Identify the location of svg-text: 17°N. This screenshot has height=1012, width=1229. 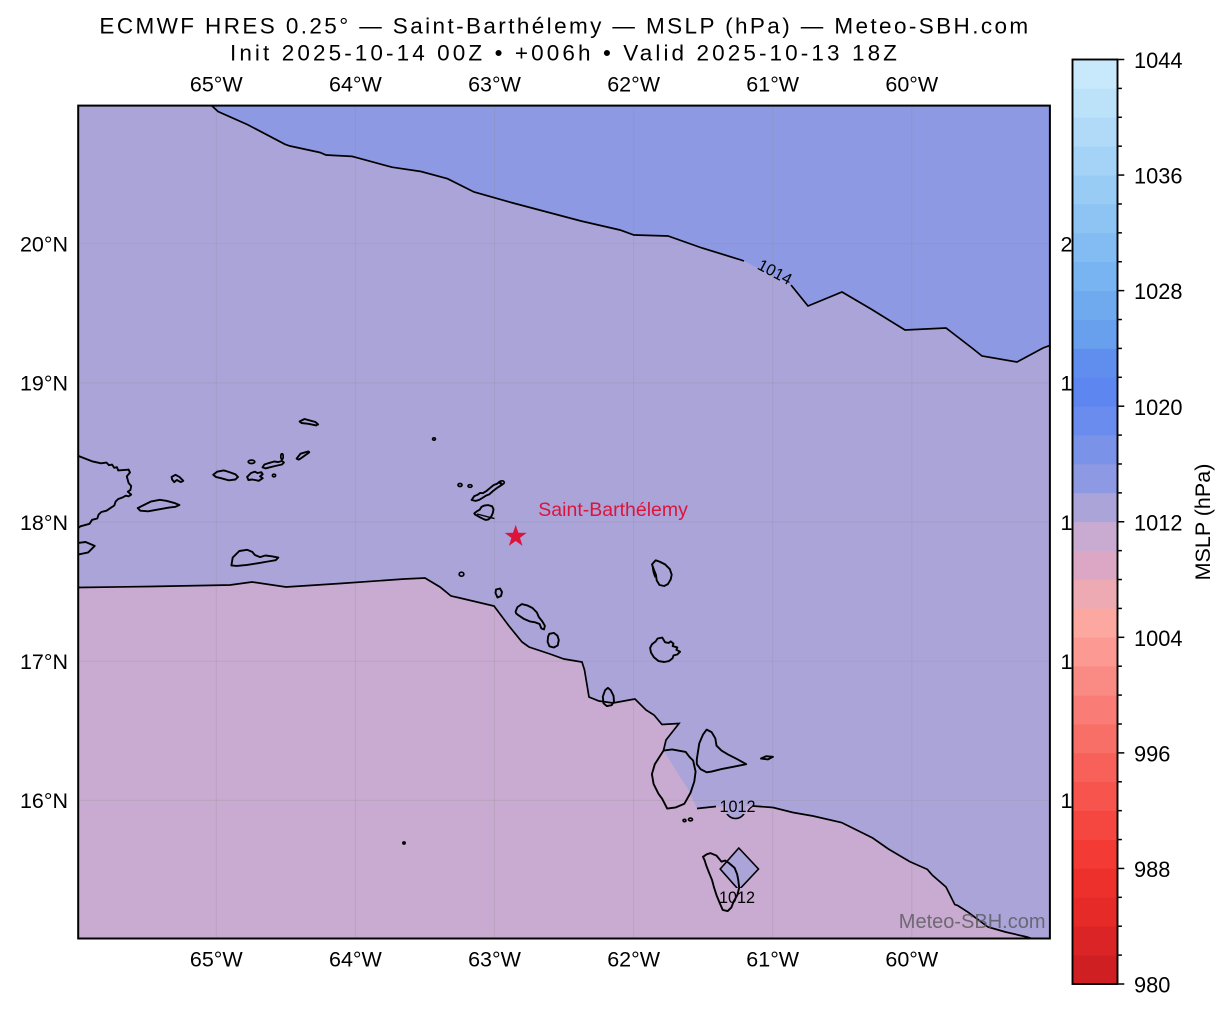
(44, 662).